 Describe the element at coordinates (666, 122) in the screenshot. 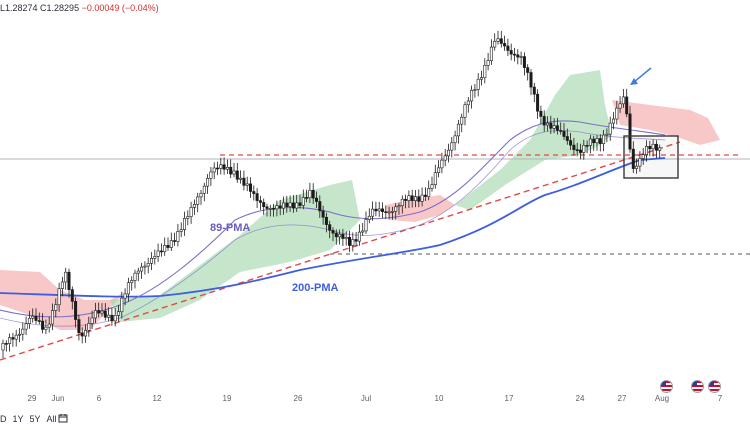

I see `bear-cloud` at that location.